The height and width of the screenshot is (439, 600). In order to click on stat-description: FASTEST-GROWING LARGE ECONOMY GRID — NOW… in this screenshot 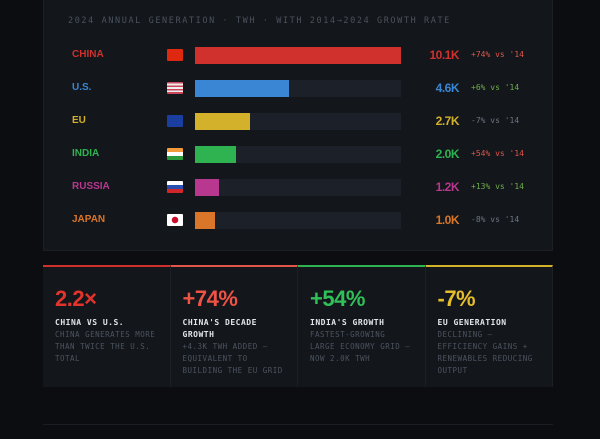, I will do `click(360, 346)`.